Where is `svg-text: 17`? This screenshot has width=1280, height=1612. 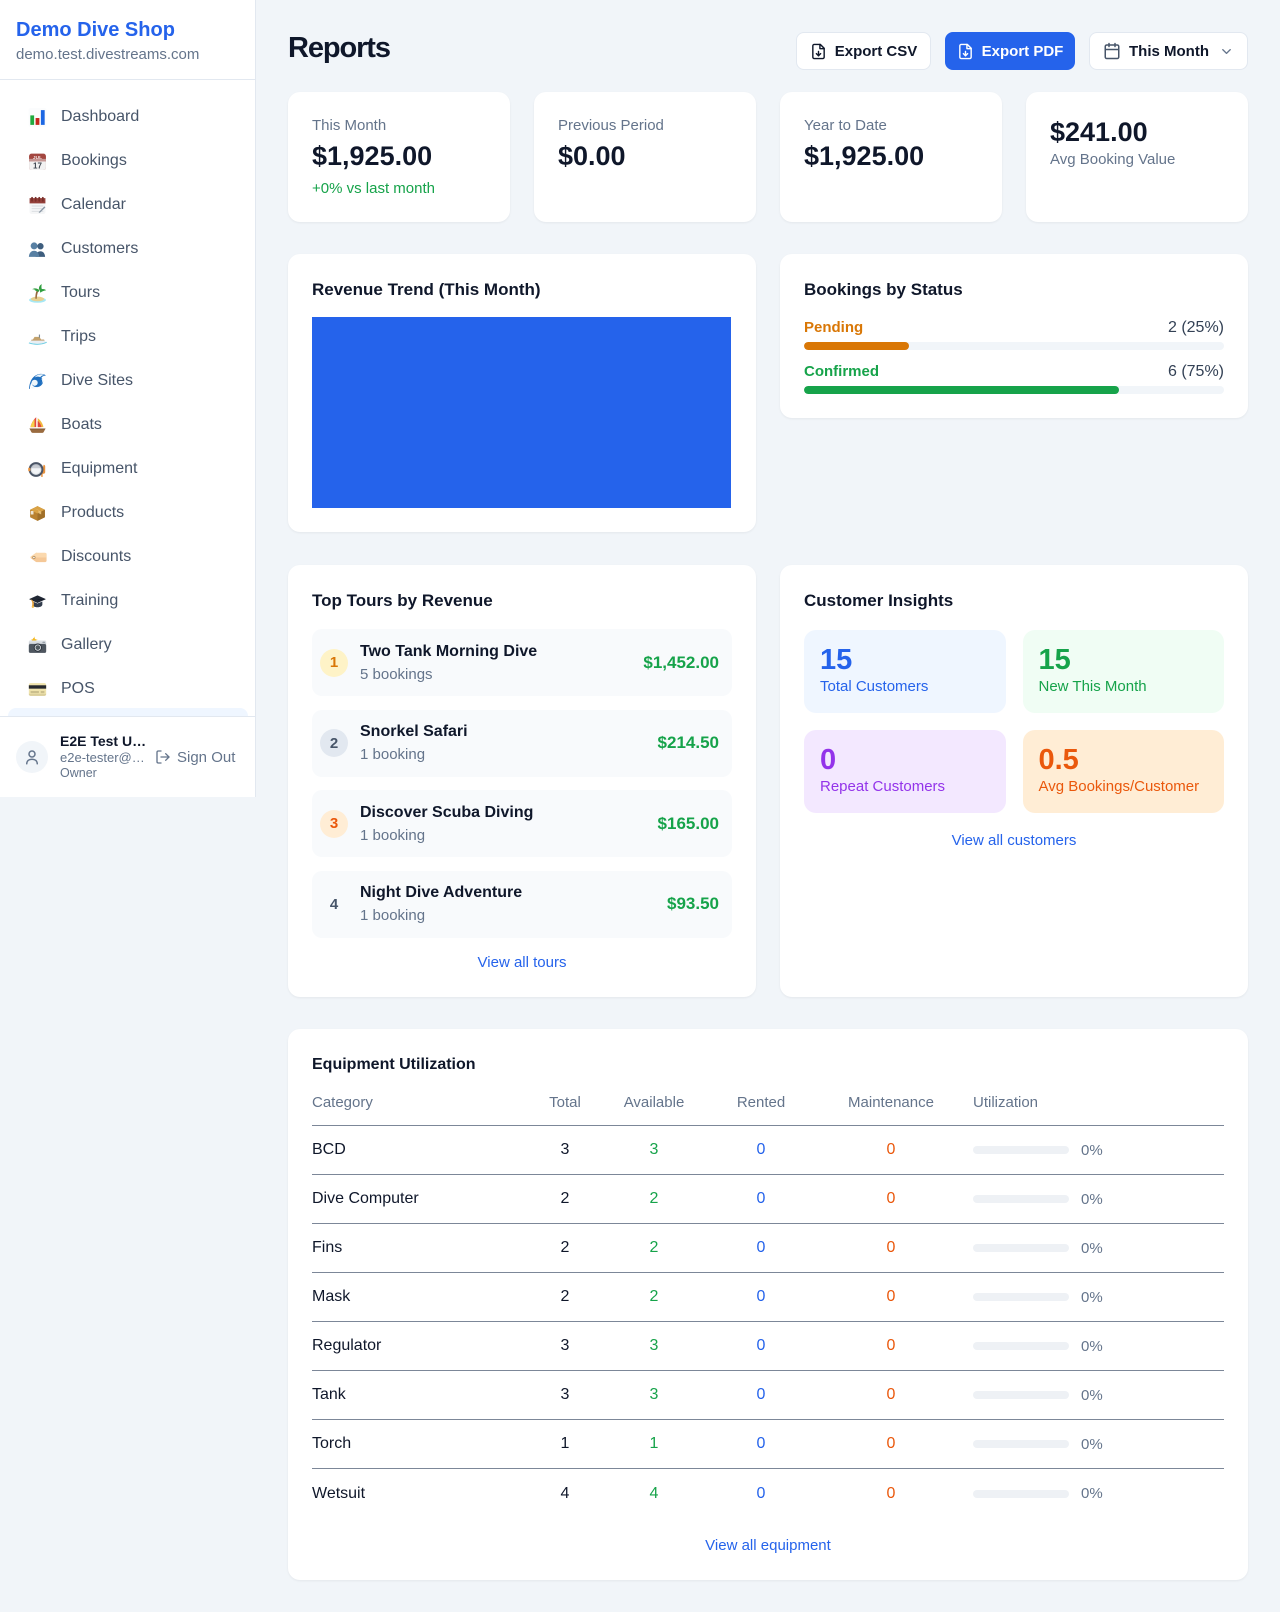 svg-text: 17 is located at coordinates (37, 165).